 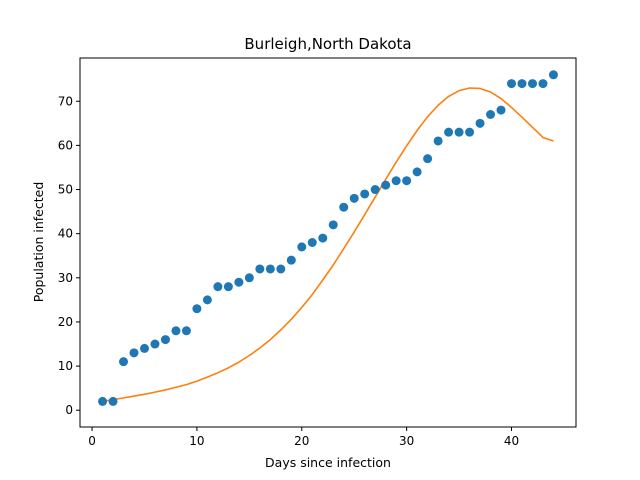 What do you see at coordinates (65, 322) in the screenshot?
I see `y-tick-label: 20` at bounding box center [65, 322].